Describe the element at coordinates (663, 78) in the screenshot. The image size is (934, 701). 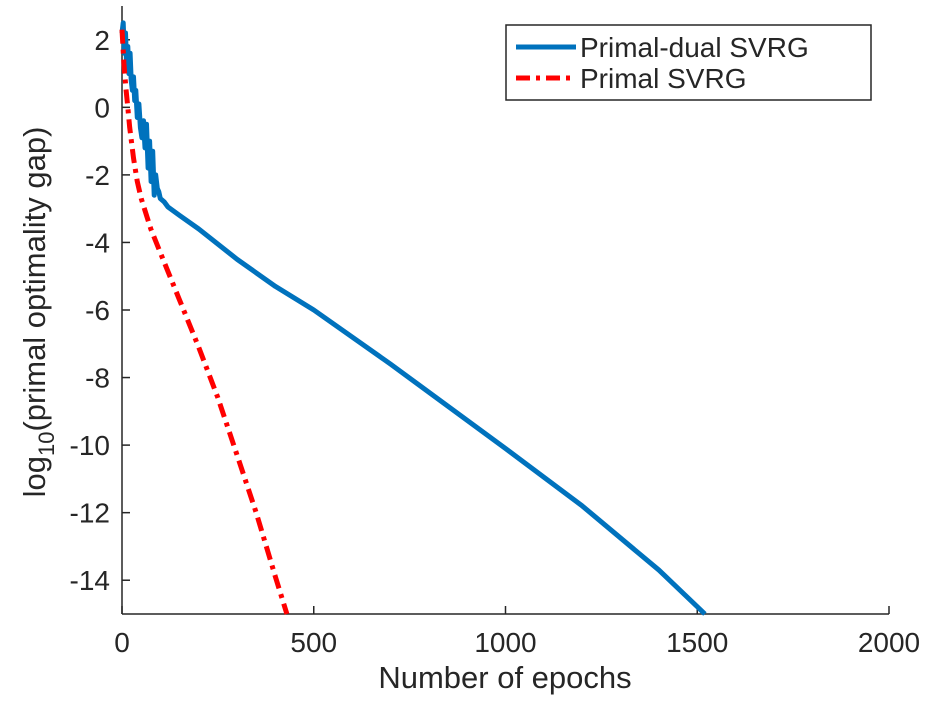
I see `legend-label-primal: Primal SVRG` at that location.